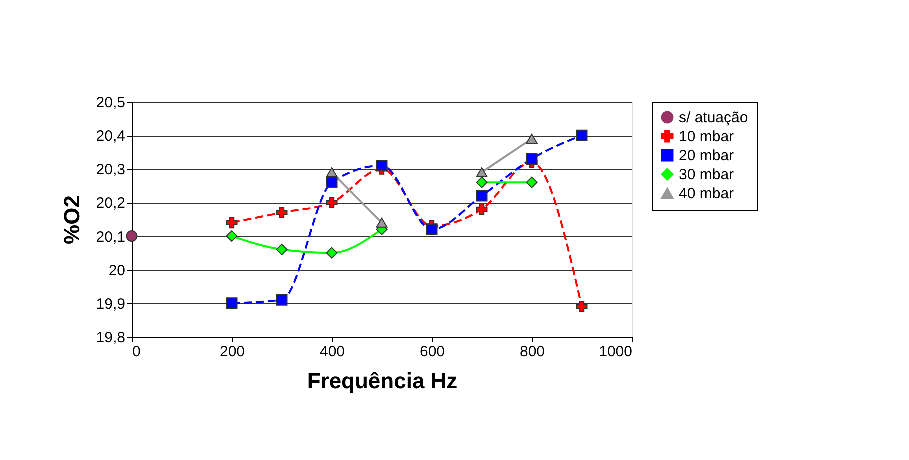 The height and width of the screenshot is (460, 909). I want to click on y-tick-label: 19,9, so click(111, 304).